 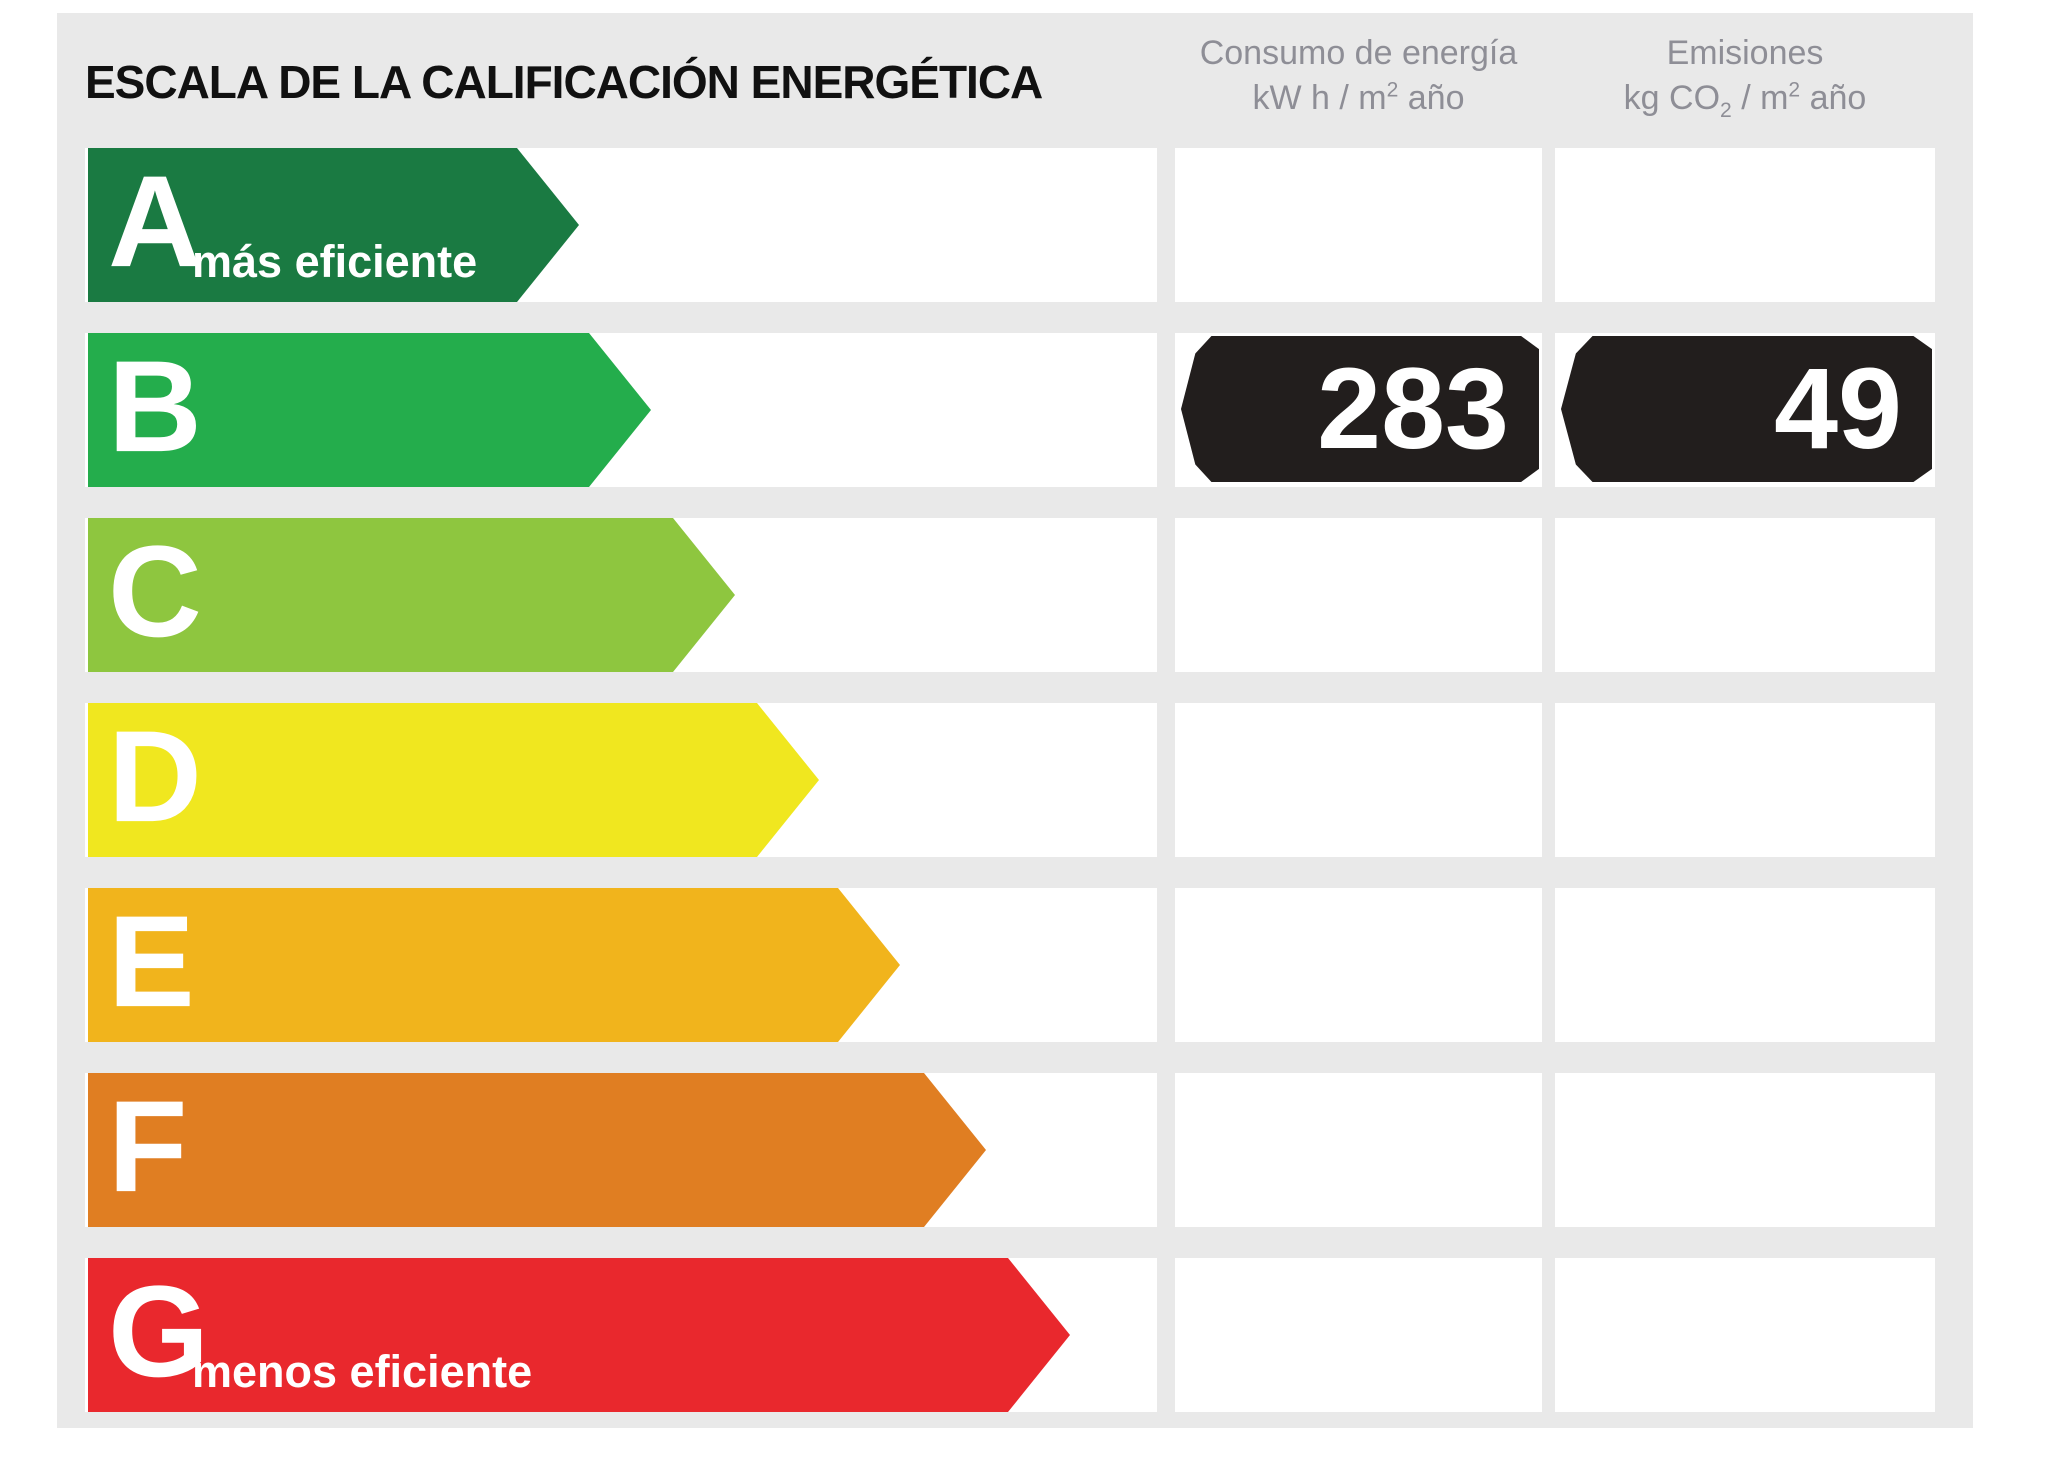 I want to click on rating-row-g: G menos eficiente, so click(x=1015, y=1335).